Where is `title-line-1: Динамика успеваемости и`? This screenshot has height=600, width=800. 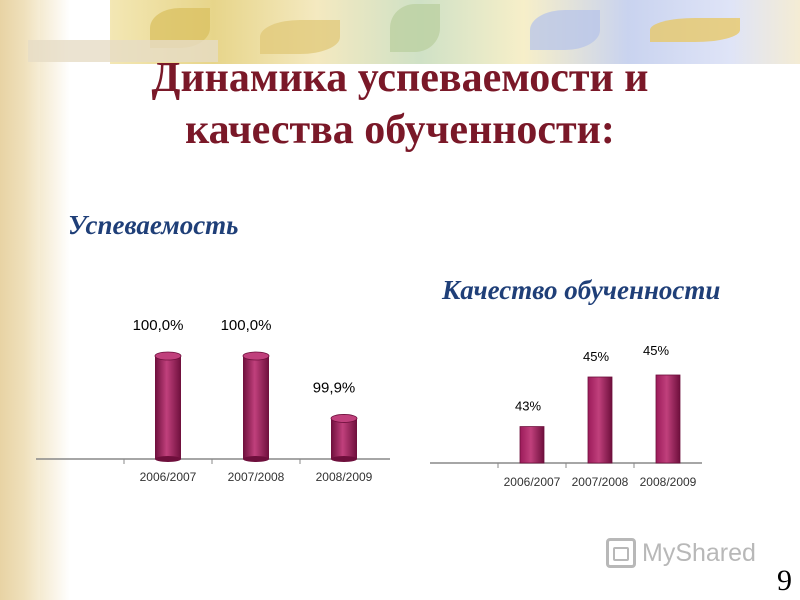
title-line-1: Динамика успеваемости и is located at coordinates (400, 78).